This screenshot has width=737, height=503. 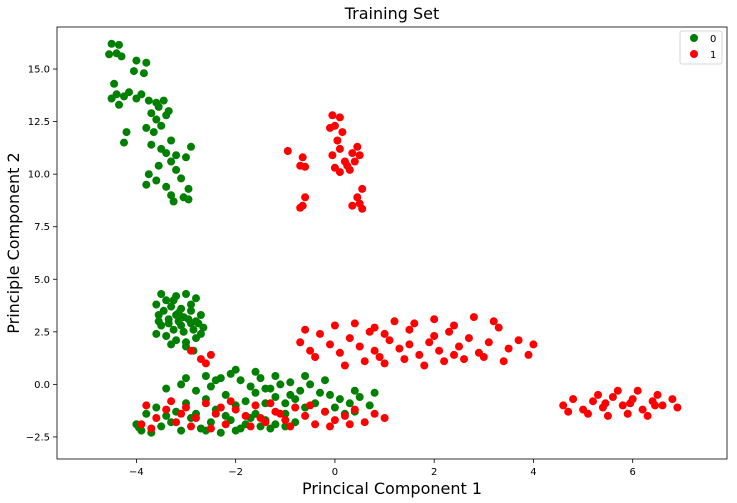 I want to click on x-axis-ticks: −4 −2 0 2 4 6, so click(x=382, y=468).